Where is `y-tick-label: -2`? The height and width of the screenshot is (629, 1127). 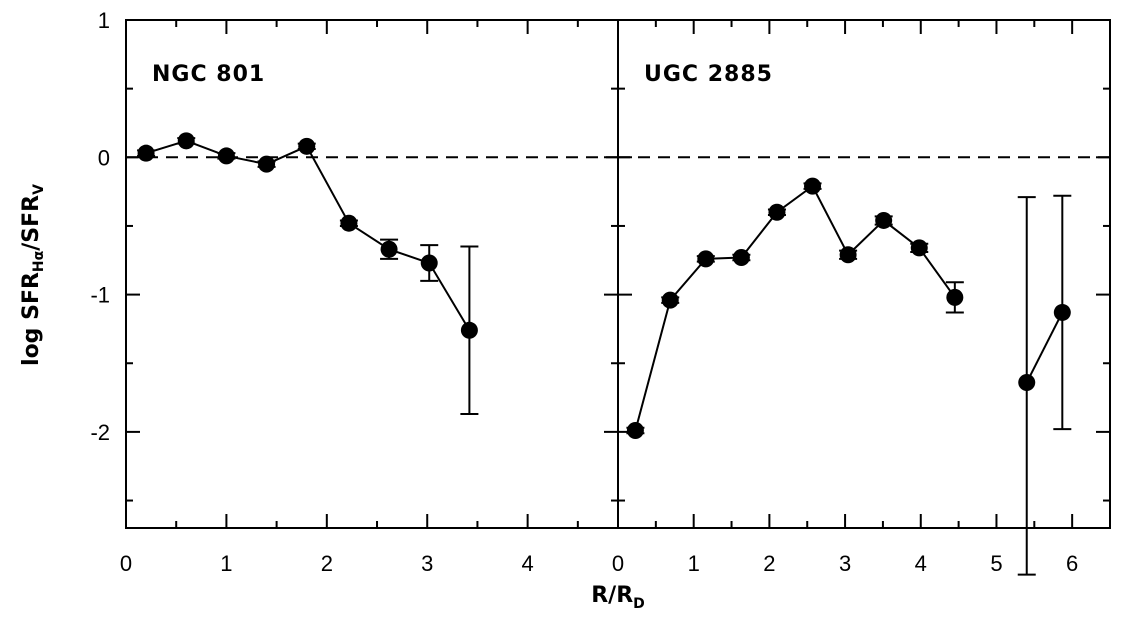
y-tick-label: -2 is located at coordinates (100, 432).